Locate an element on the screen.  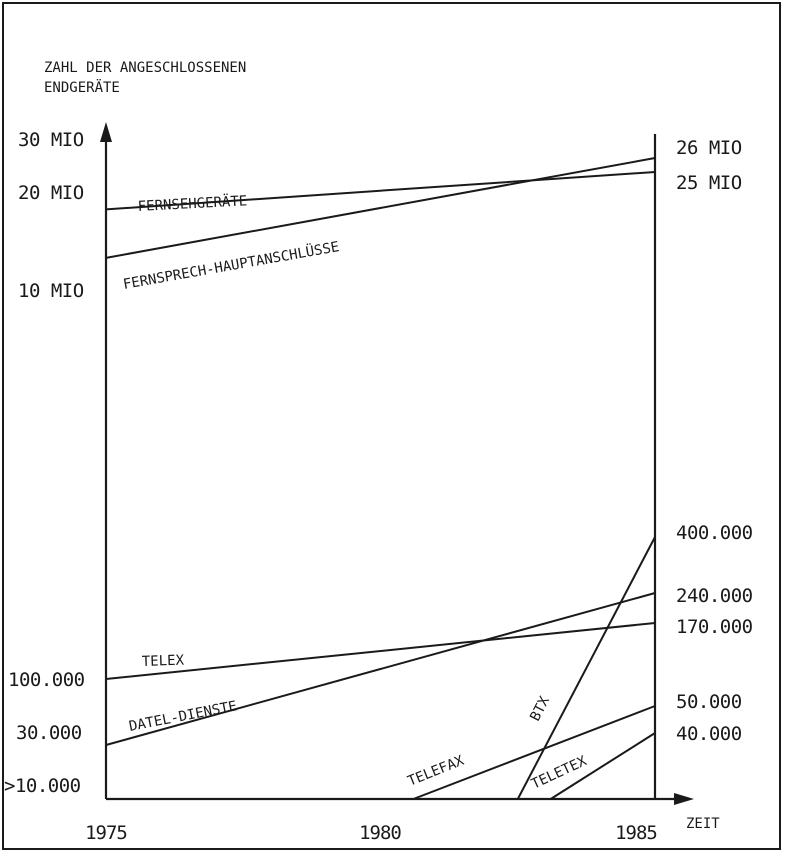
right-y-tick-label: 50.000 is located at coordinates (709, 702).